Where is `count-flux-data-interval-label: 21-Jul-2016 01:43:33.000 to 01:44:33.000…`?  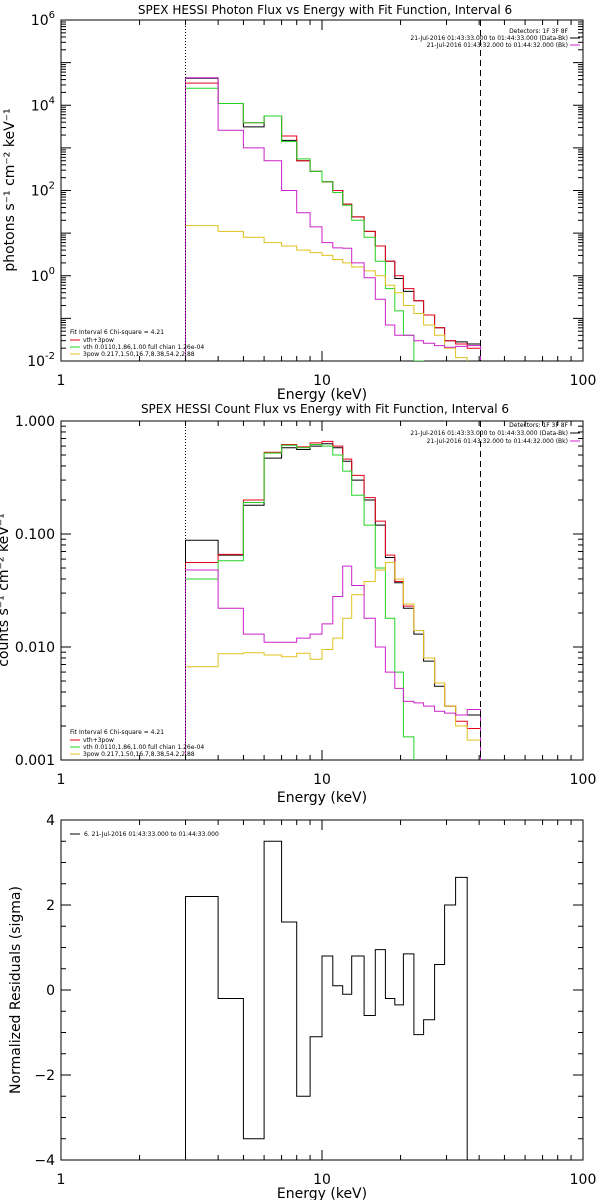
count-flux-data-interval-label: 21-Jul-2016 01:43:33.000 to 01:44:33.000… is located at coordinates (489, 433).